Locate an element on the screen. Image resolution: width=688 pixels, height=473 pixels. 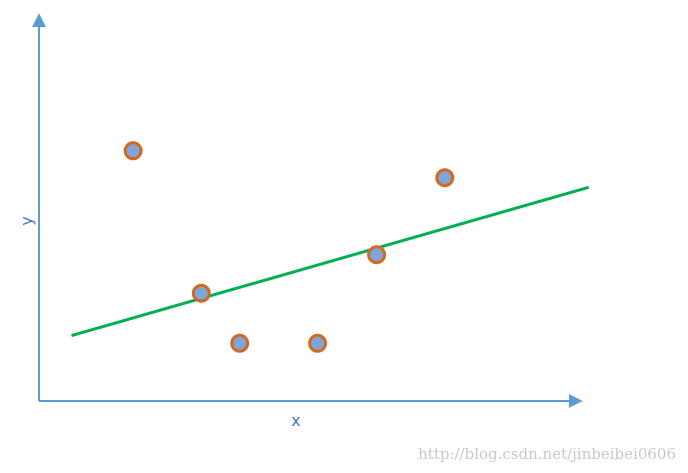
x-axis-label: x is located at coordinates (295, 420).